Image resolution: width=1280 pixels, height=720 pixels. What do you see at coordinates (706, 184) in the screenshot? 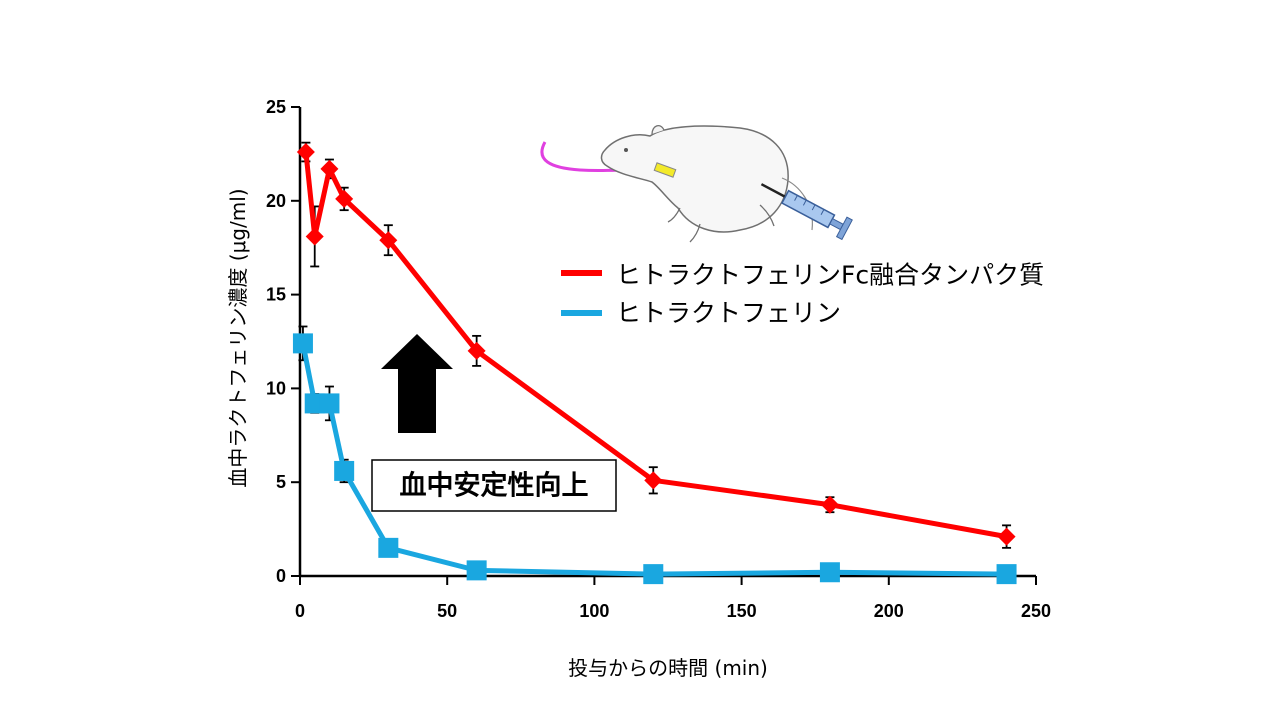
I see `rat-icon` at bounding box center [706, 184].